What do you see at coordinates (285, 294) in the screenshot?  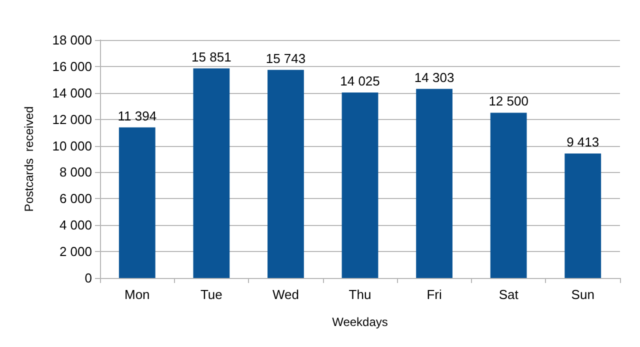 I see `x-tick-label: Wed` at bounding box center [285, 294].